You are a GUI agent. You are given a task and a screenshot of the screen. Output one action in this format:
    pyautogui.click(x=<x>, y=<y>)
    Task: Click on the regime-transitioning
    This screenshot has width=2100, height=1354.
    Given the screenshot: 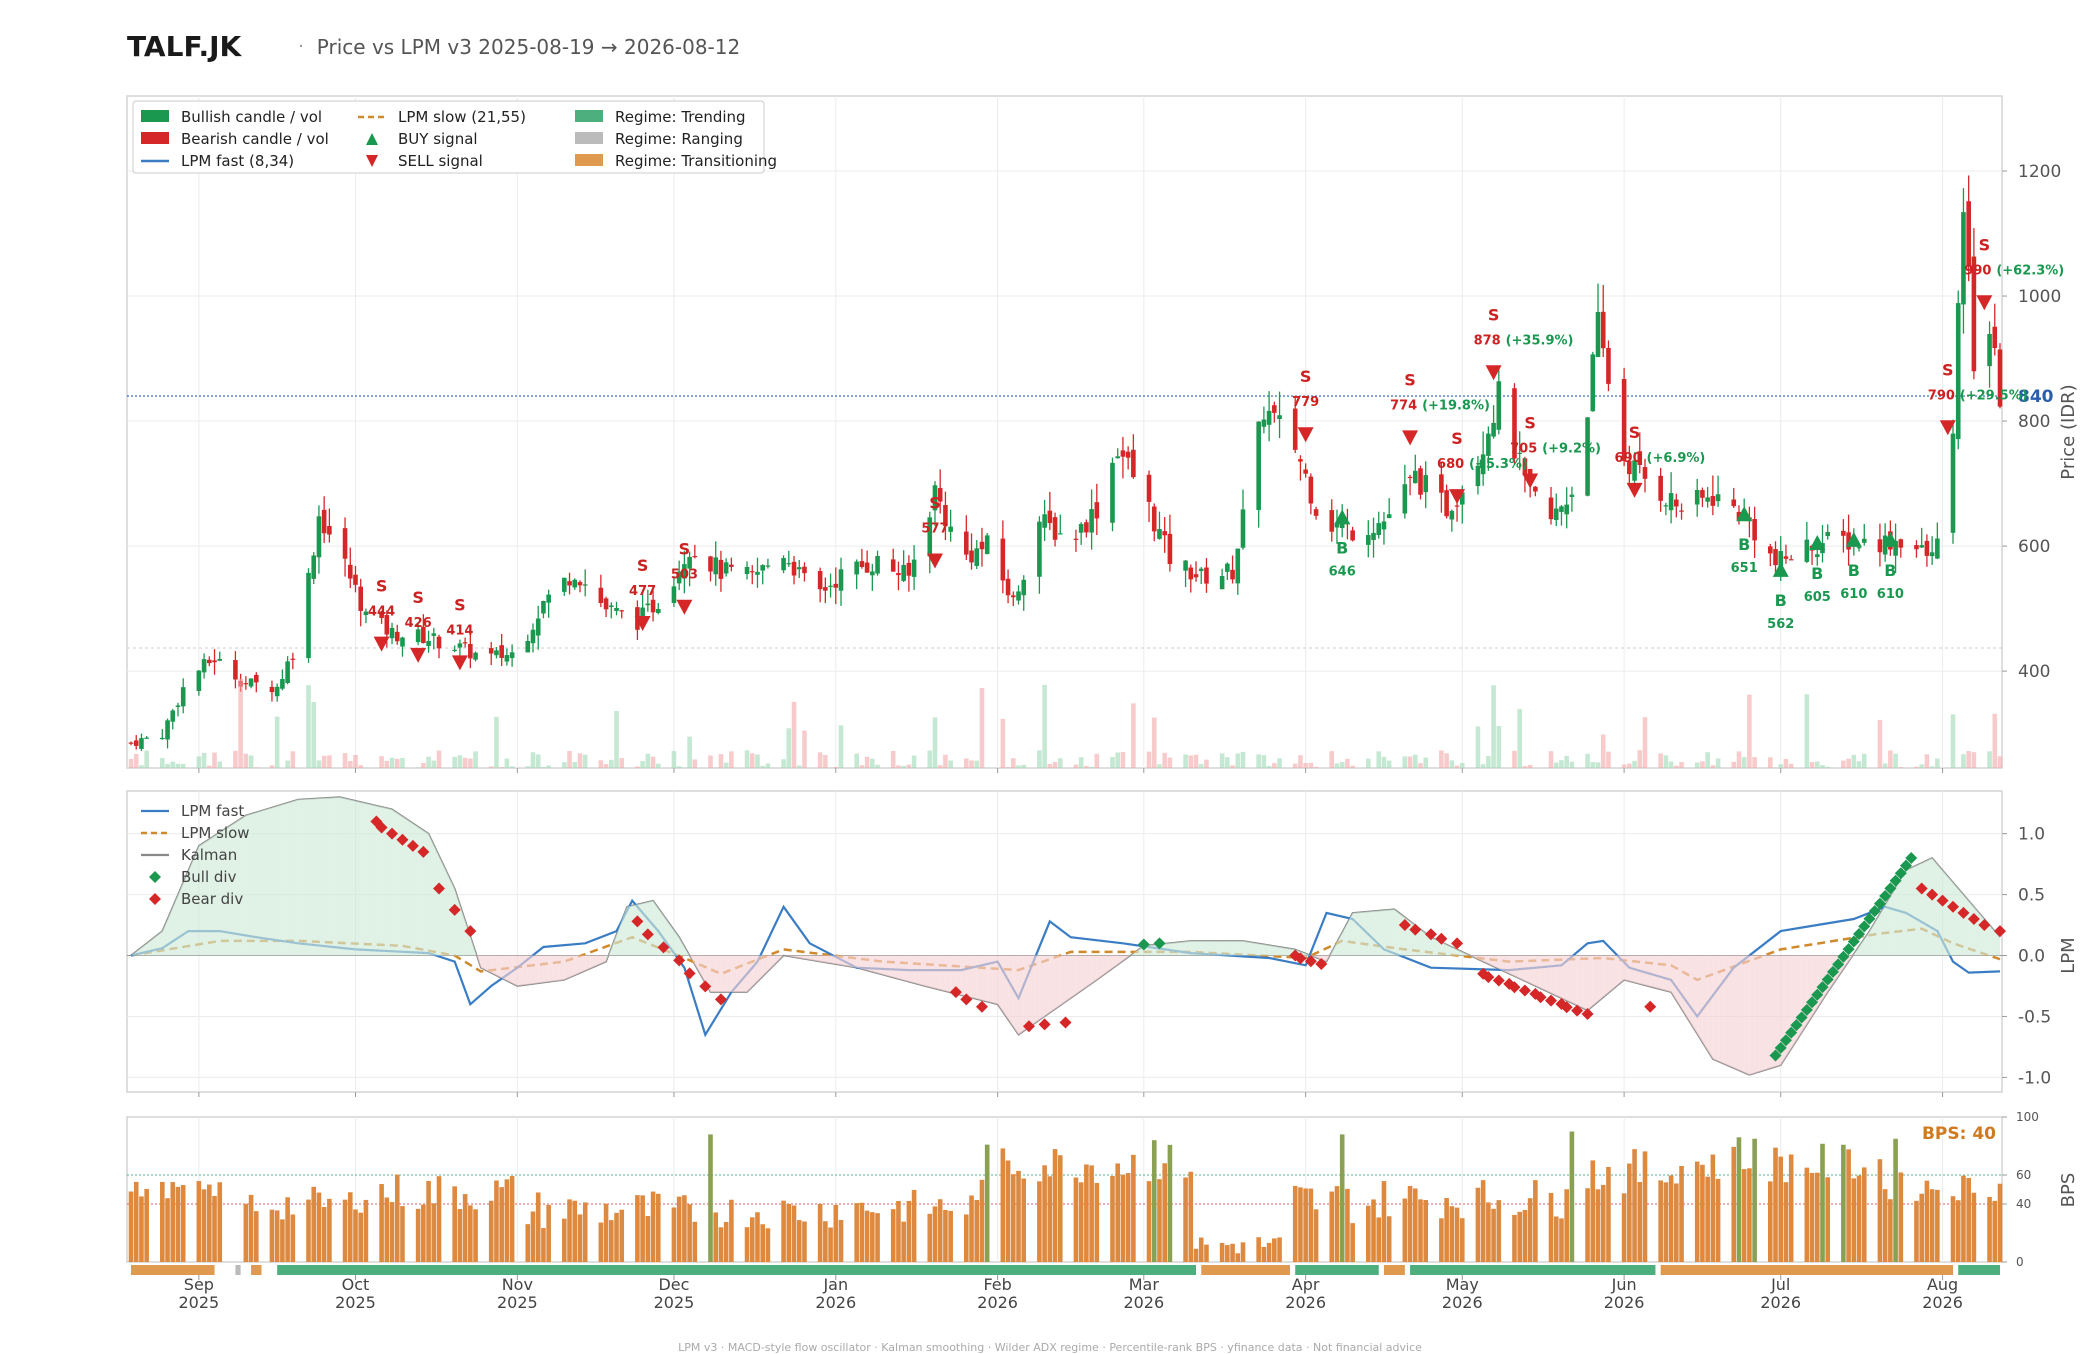 What is the action you would take?
    pyautogui.click(x=1394, y=1270)
    